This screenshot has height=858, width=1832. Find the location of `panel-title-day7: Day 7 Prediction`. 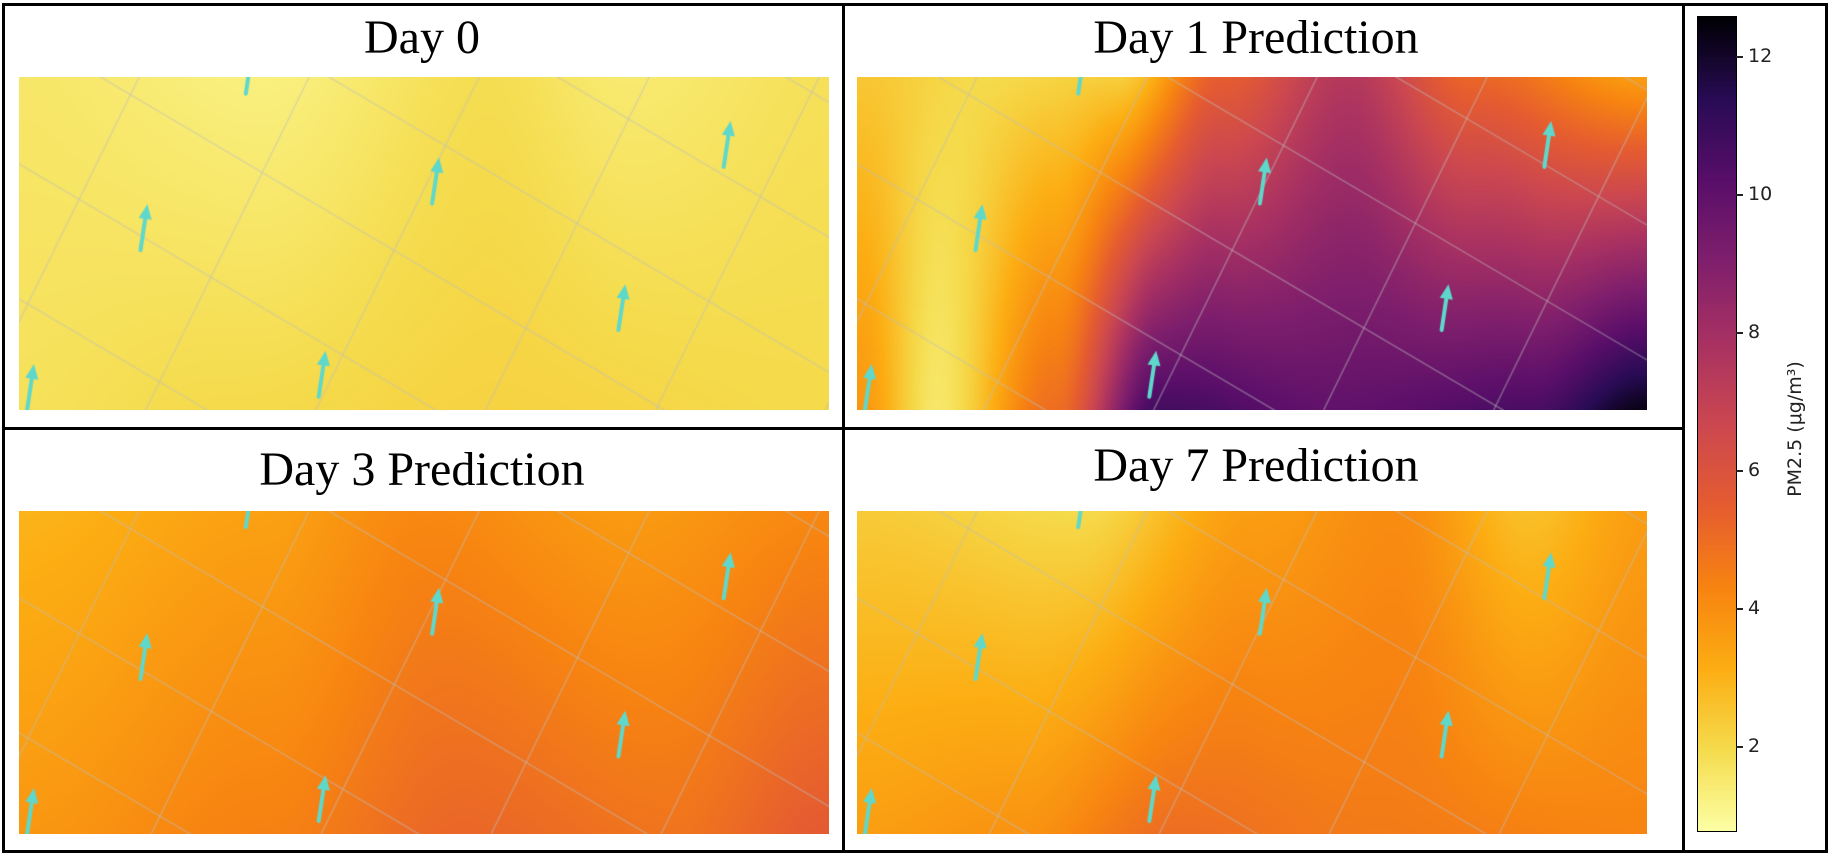

panel-title-day7: Day 7 Prediction is located at coordinates (1256, 465).